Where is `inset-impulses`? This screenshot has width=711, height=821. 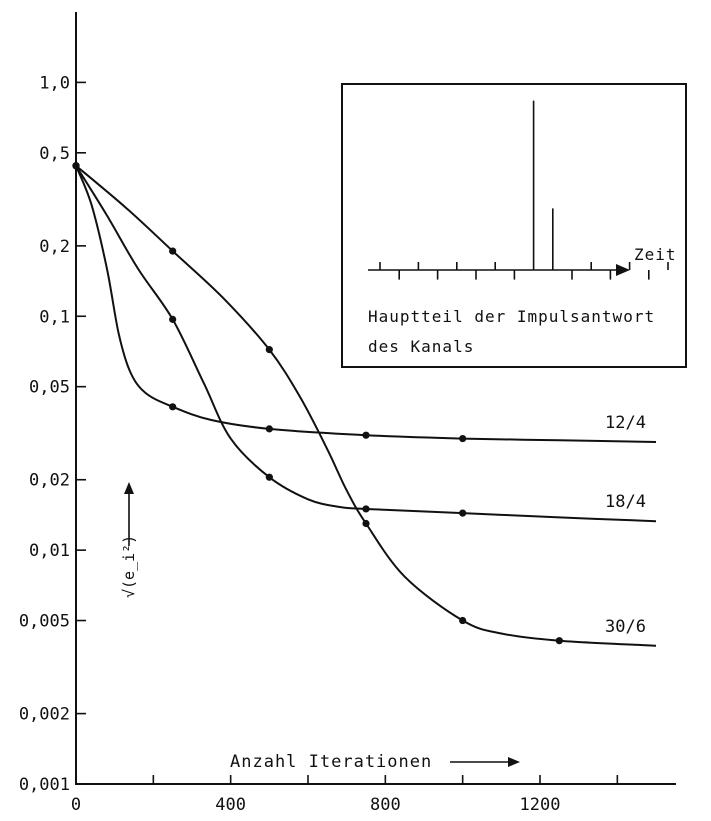 inset-impulses is located at coordinates (524, 190).